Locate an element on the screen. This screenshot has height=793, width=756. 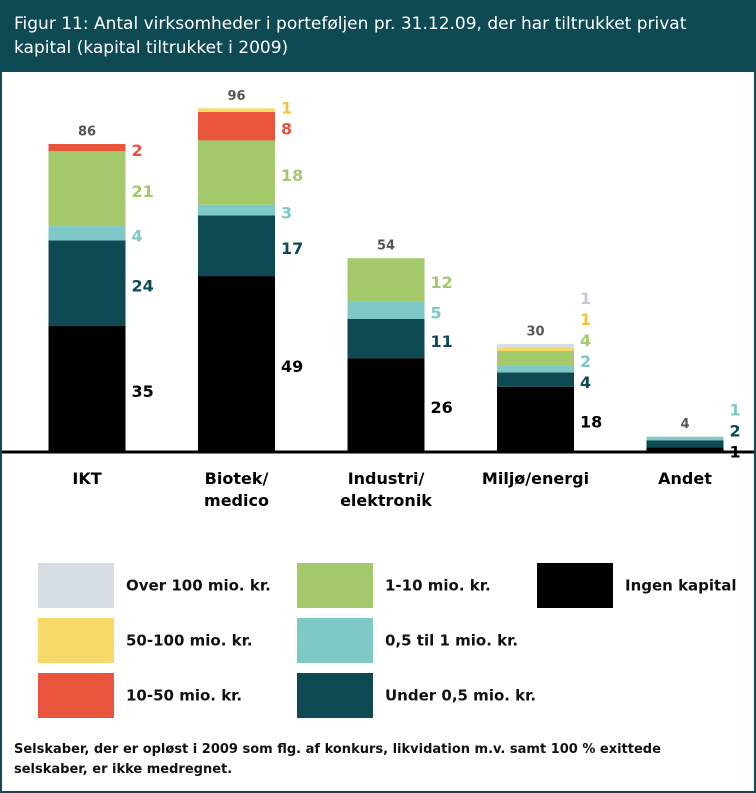
legend-label: 1-10 mio. kr. is located at coordinates (438, 586).